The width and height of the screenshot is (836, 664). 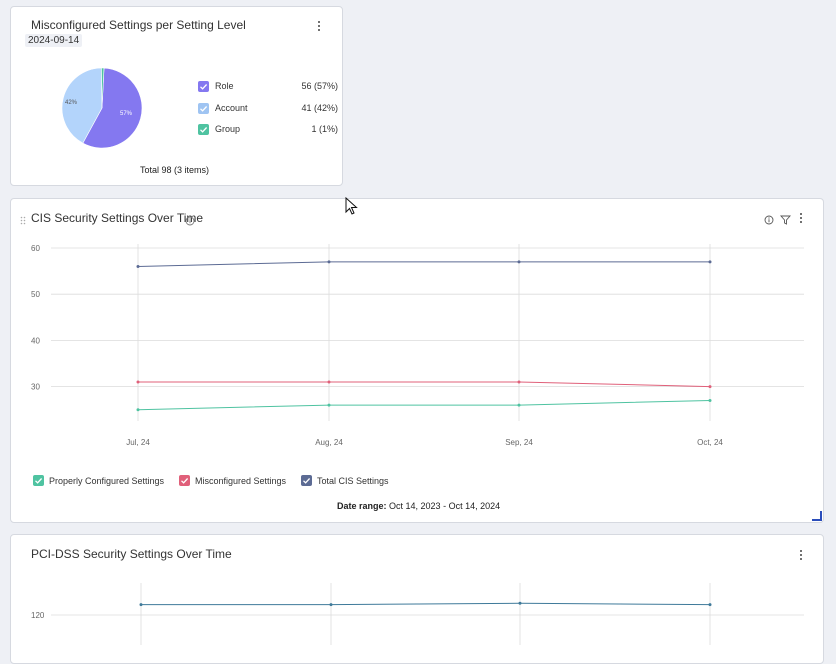 I want to click on total-summary: Total 98 (3 items), so click(x=175, y=170).